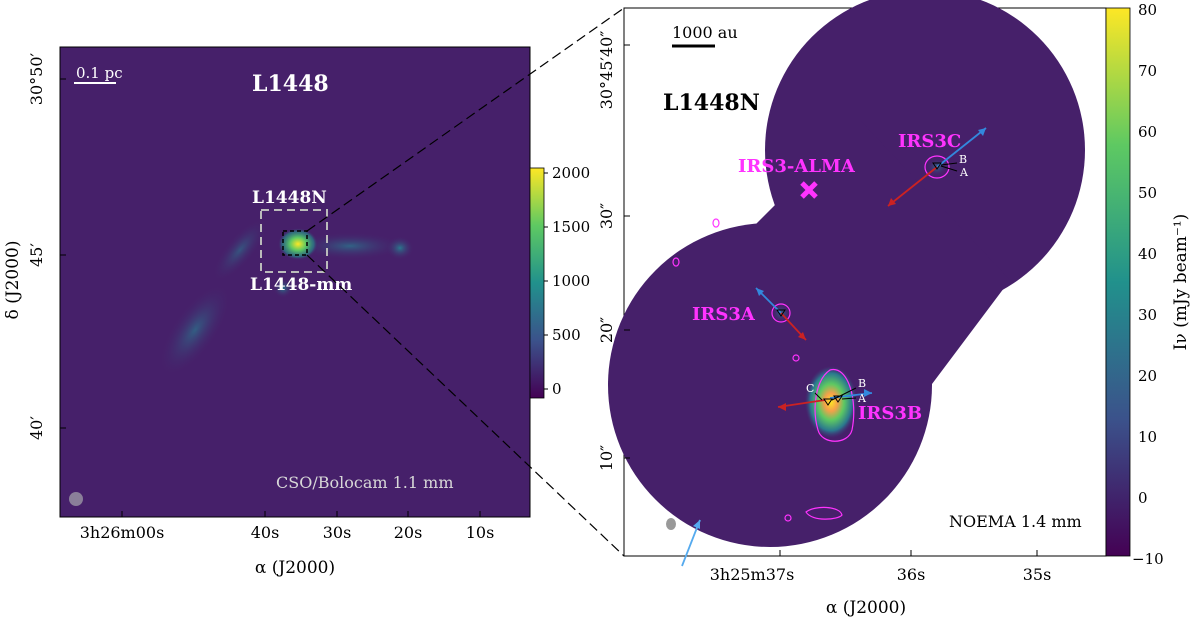 This screenshot has height=627, width=1200. I want to click on l1448n-emission, so click(298, 244).